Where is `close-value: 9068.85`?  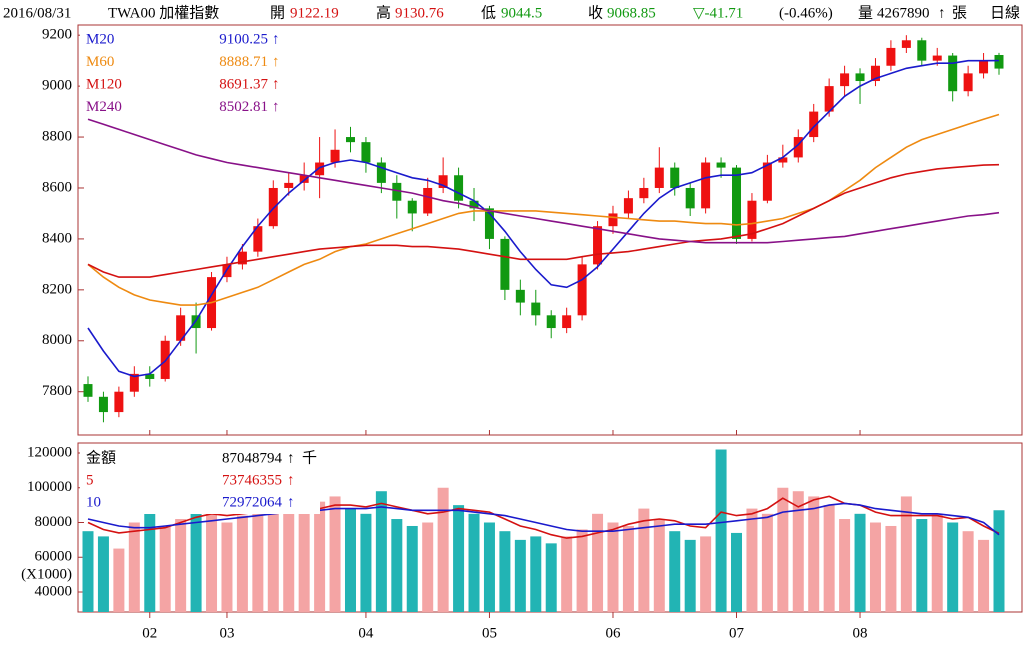
close-value: 9068.85 is located at coordinates (631, 13).